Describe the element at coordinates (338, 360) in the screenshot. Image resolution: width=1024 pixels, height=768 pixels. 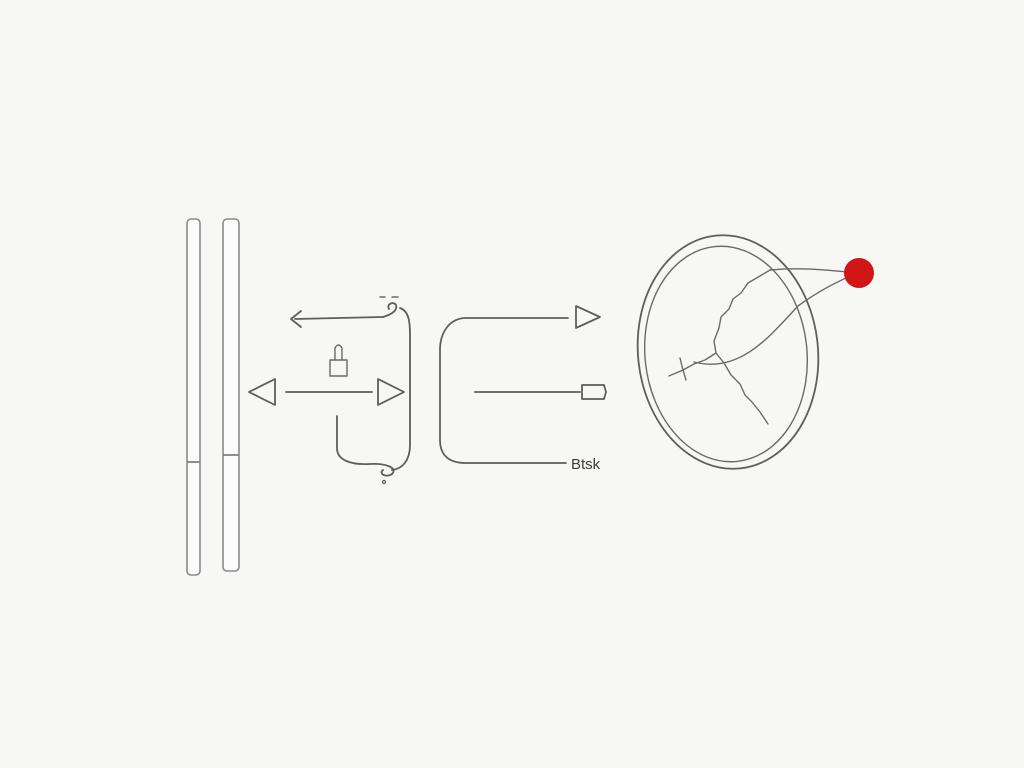
I see `connector-icon` at that location.